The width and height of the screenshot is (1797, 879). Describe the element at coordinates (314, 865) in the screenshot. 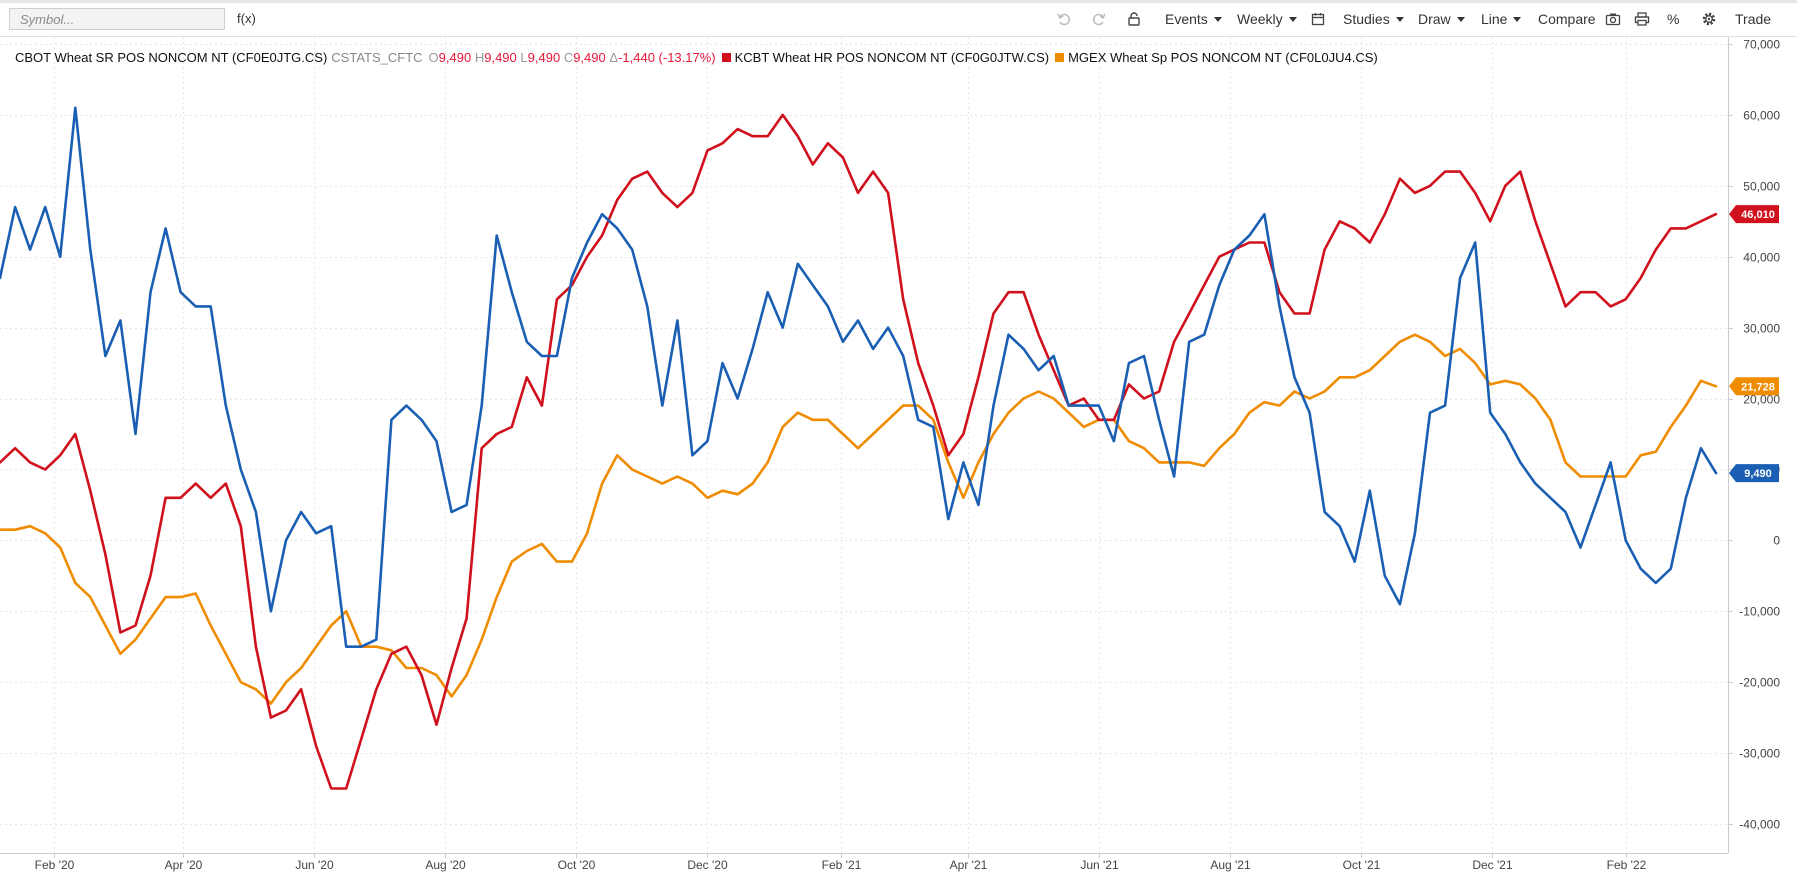

I see `x-tick-label: Jun '20` at that location.